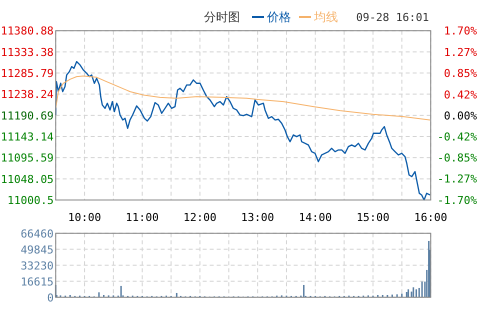  I want to click on y2-tick-label: 0.00%, so click(461, 115).